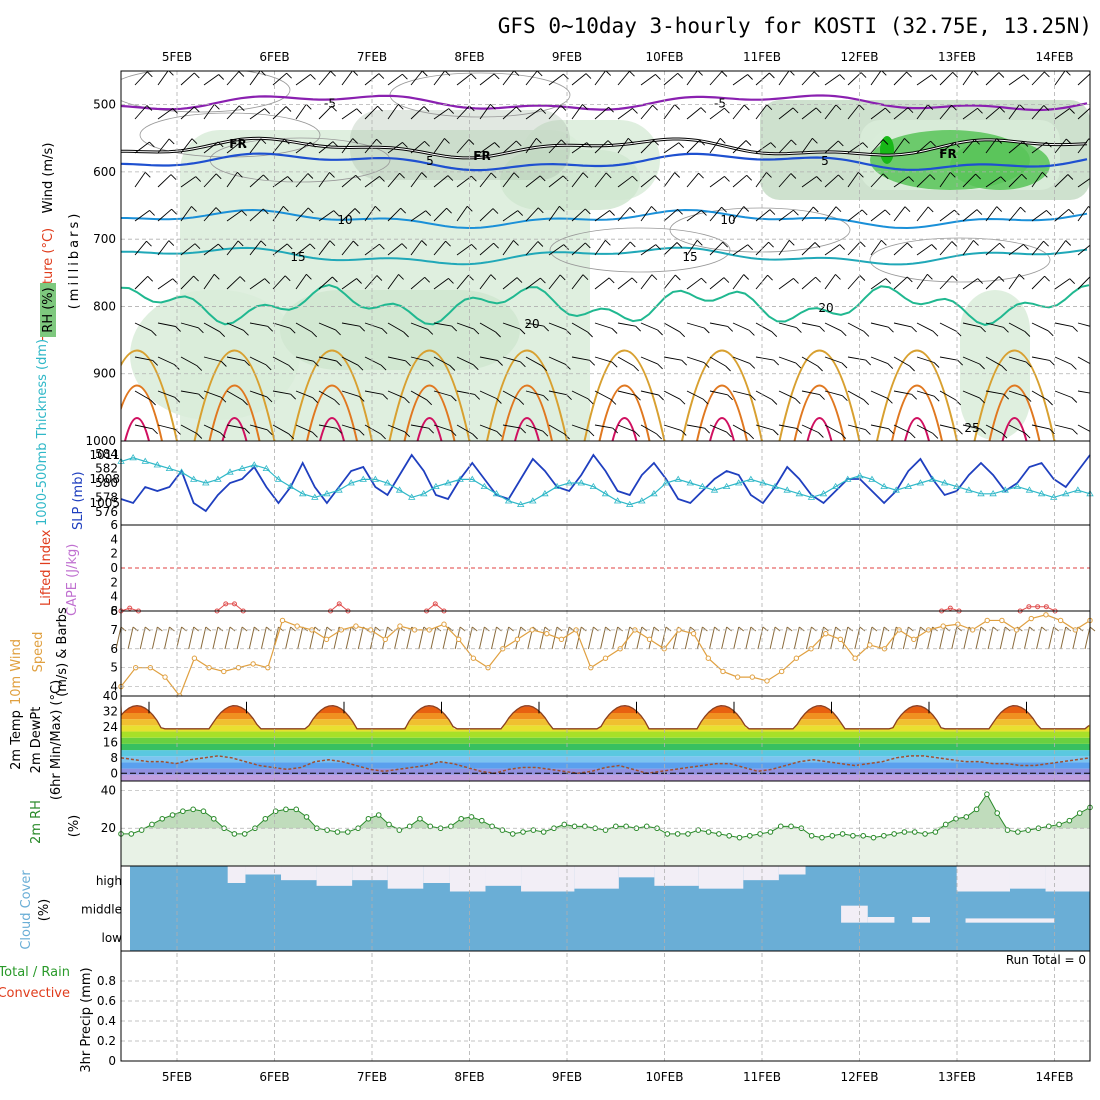 The width and height of the screenshot is (1100, 1100). I want to click on rh-2m-panel, so click(605, 828).